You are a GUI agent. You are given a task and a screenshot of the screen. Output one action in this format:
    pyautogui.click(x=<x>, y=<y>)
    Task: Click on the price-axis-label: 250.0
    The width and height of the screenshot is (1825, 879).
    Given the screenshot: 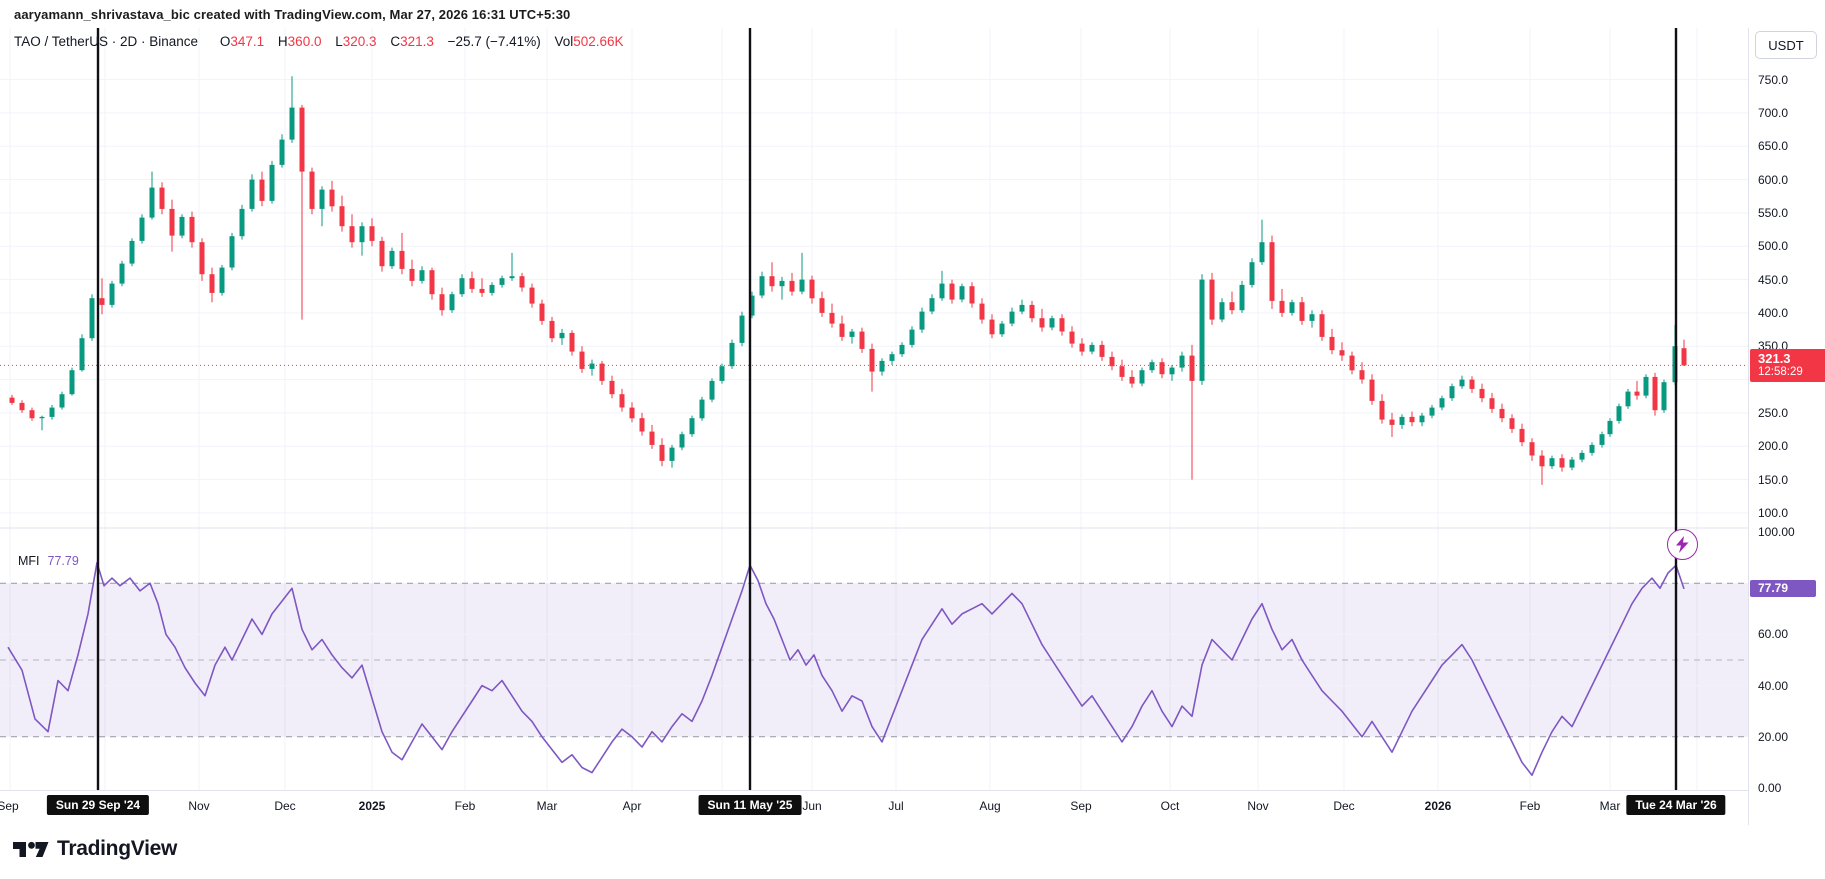 What is the action you would take?
    pyautogui.click(x=1773, y=413)
    